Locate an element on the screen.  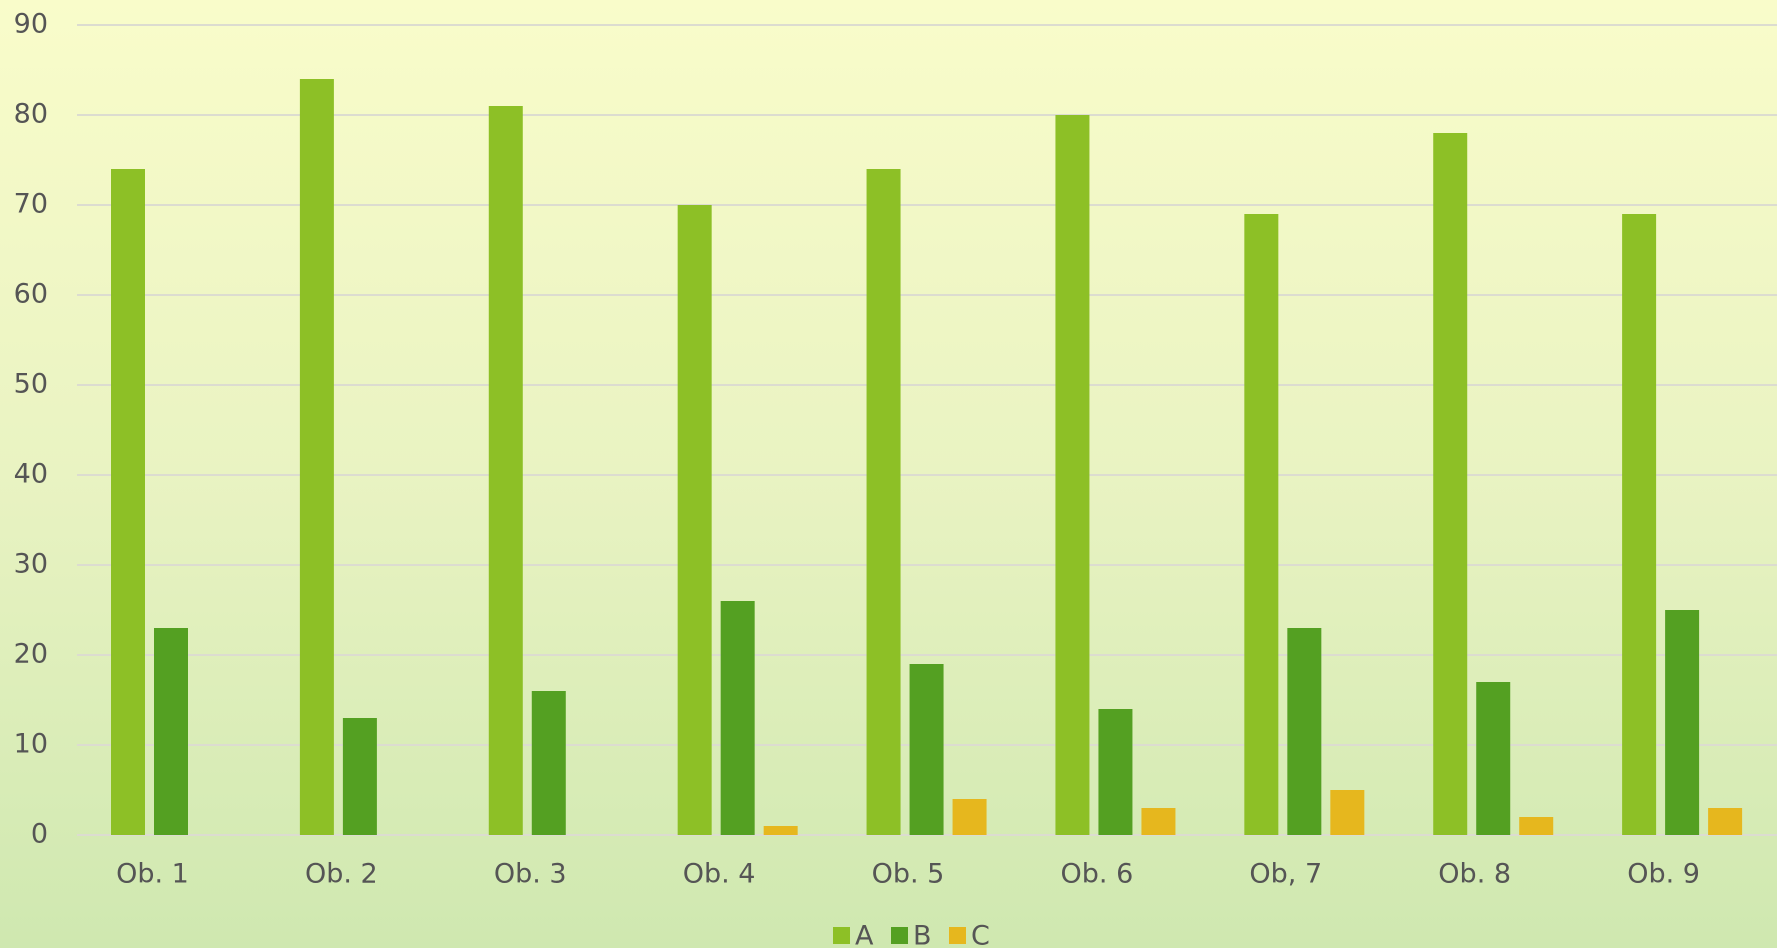
y-tick-label: 90 is located at coordinates (31, 24).